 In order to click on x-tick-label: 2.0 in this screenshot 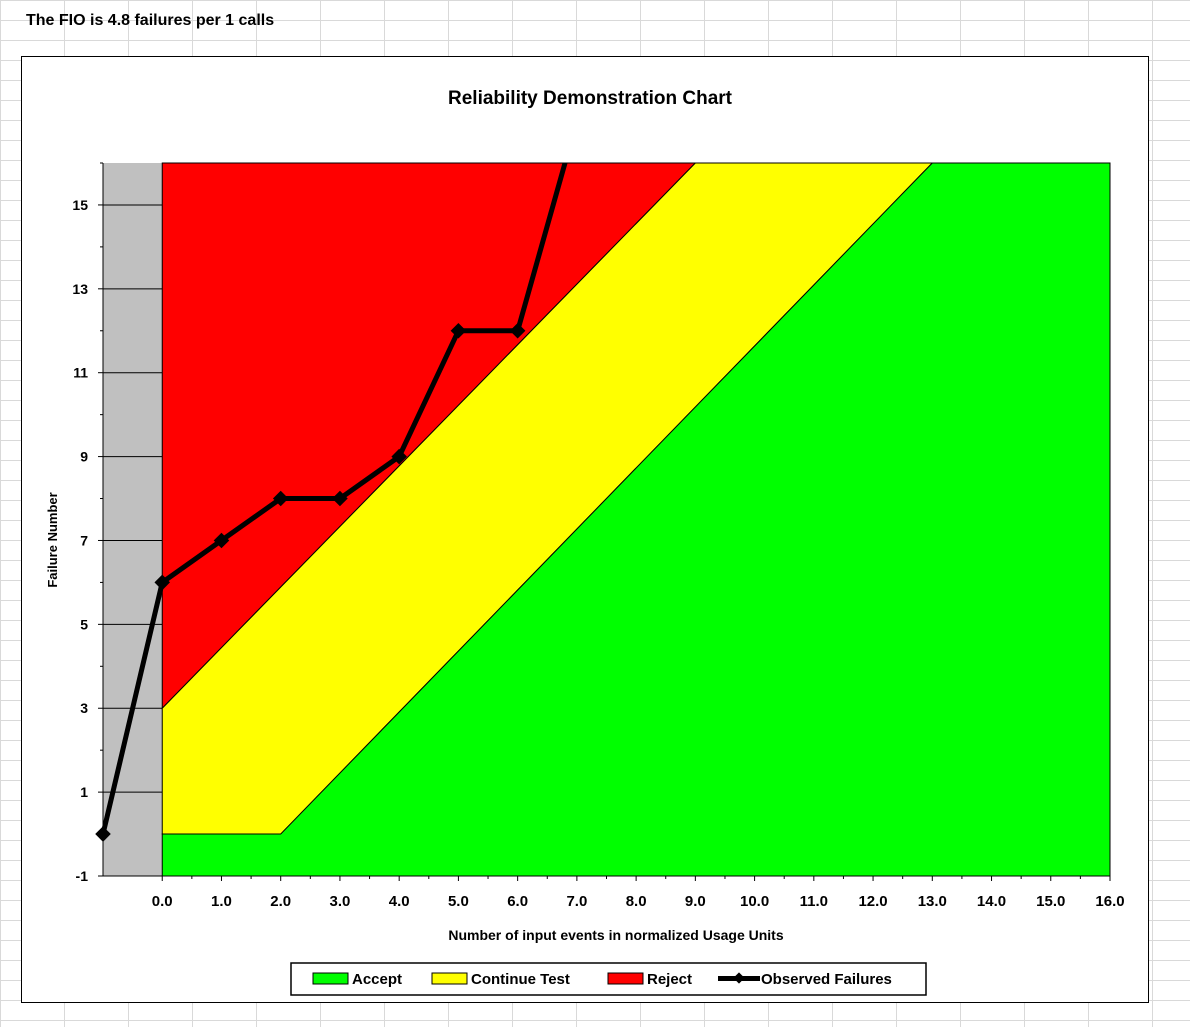, I will do `click(280, 901)`.